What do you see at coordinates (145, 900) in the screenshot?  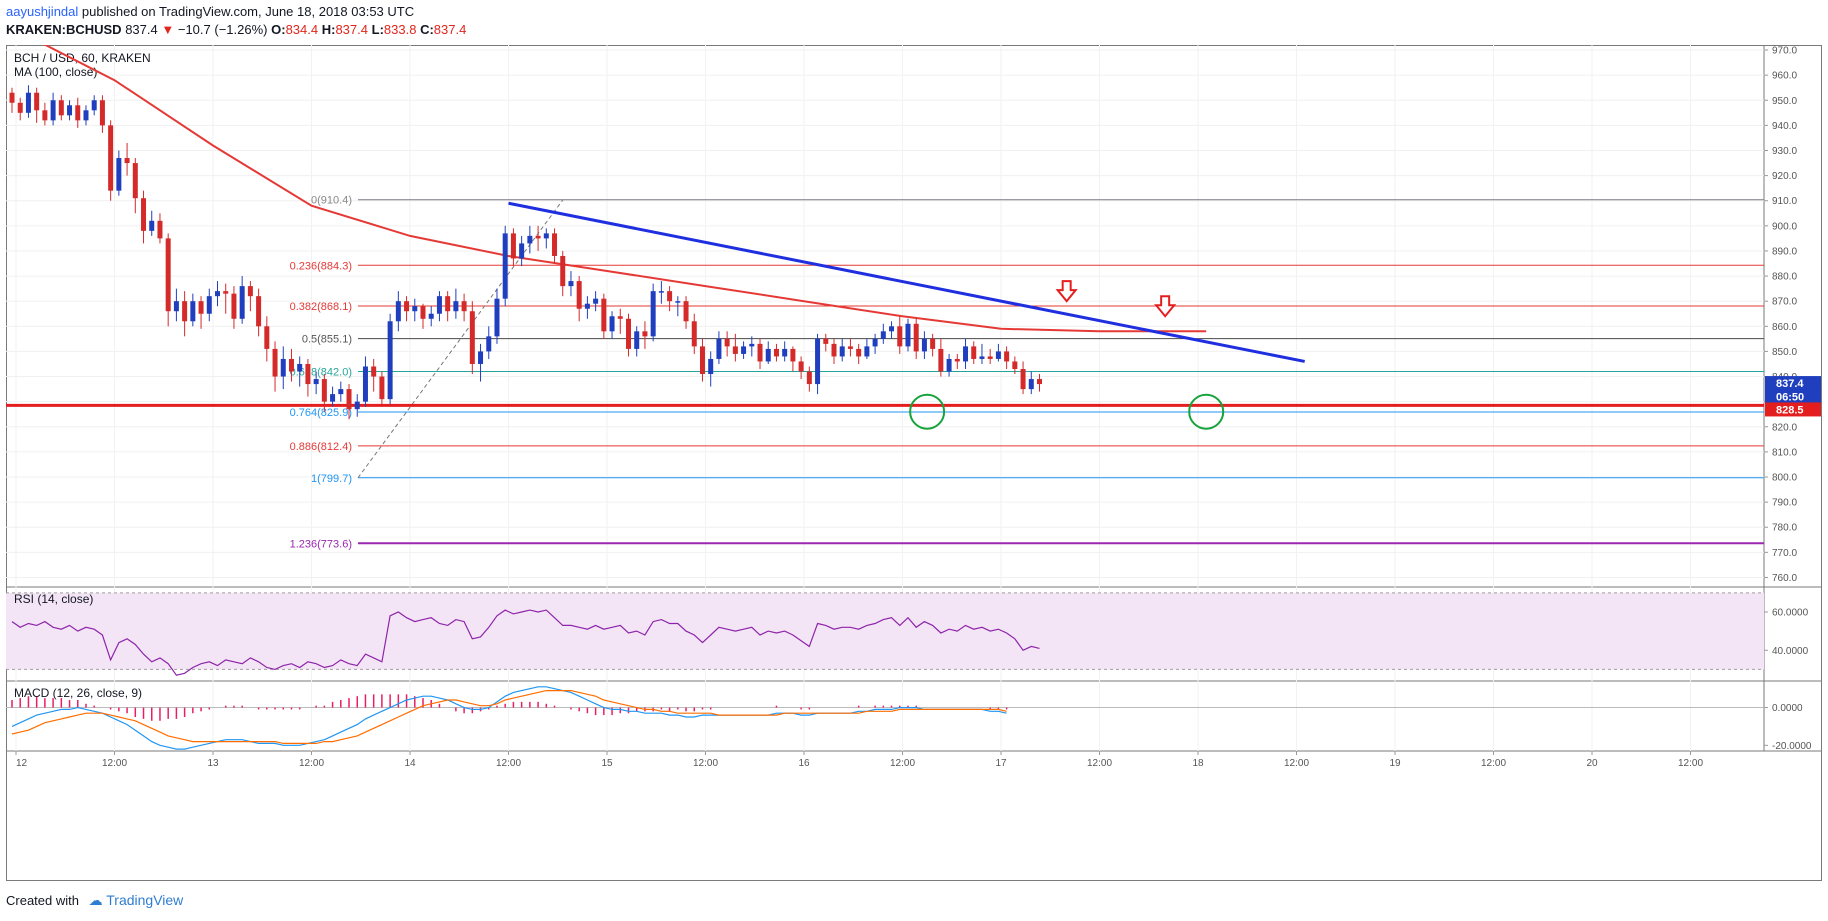 I see `tradingview-brand: TradingView` at bounding box center [145, 900].